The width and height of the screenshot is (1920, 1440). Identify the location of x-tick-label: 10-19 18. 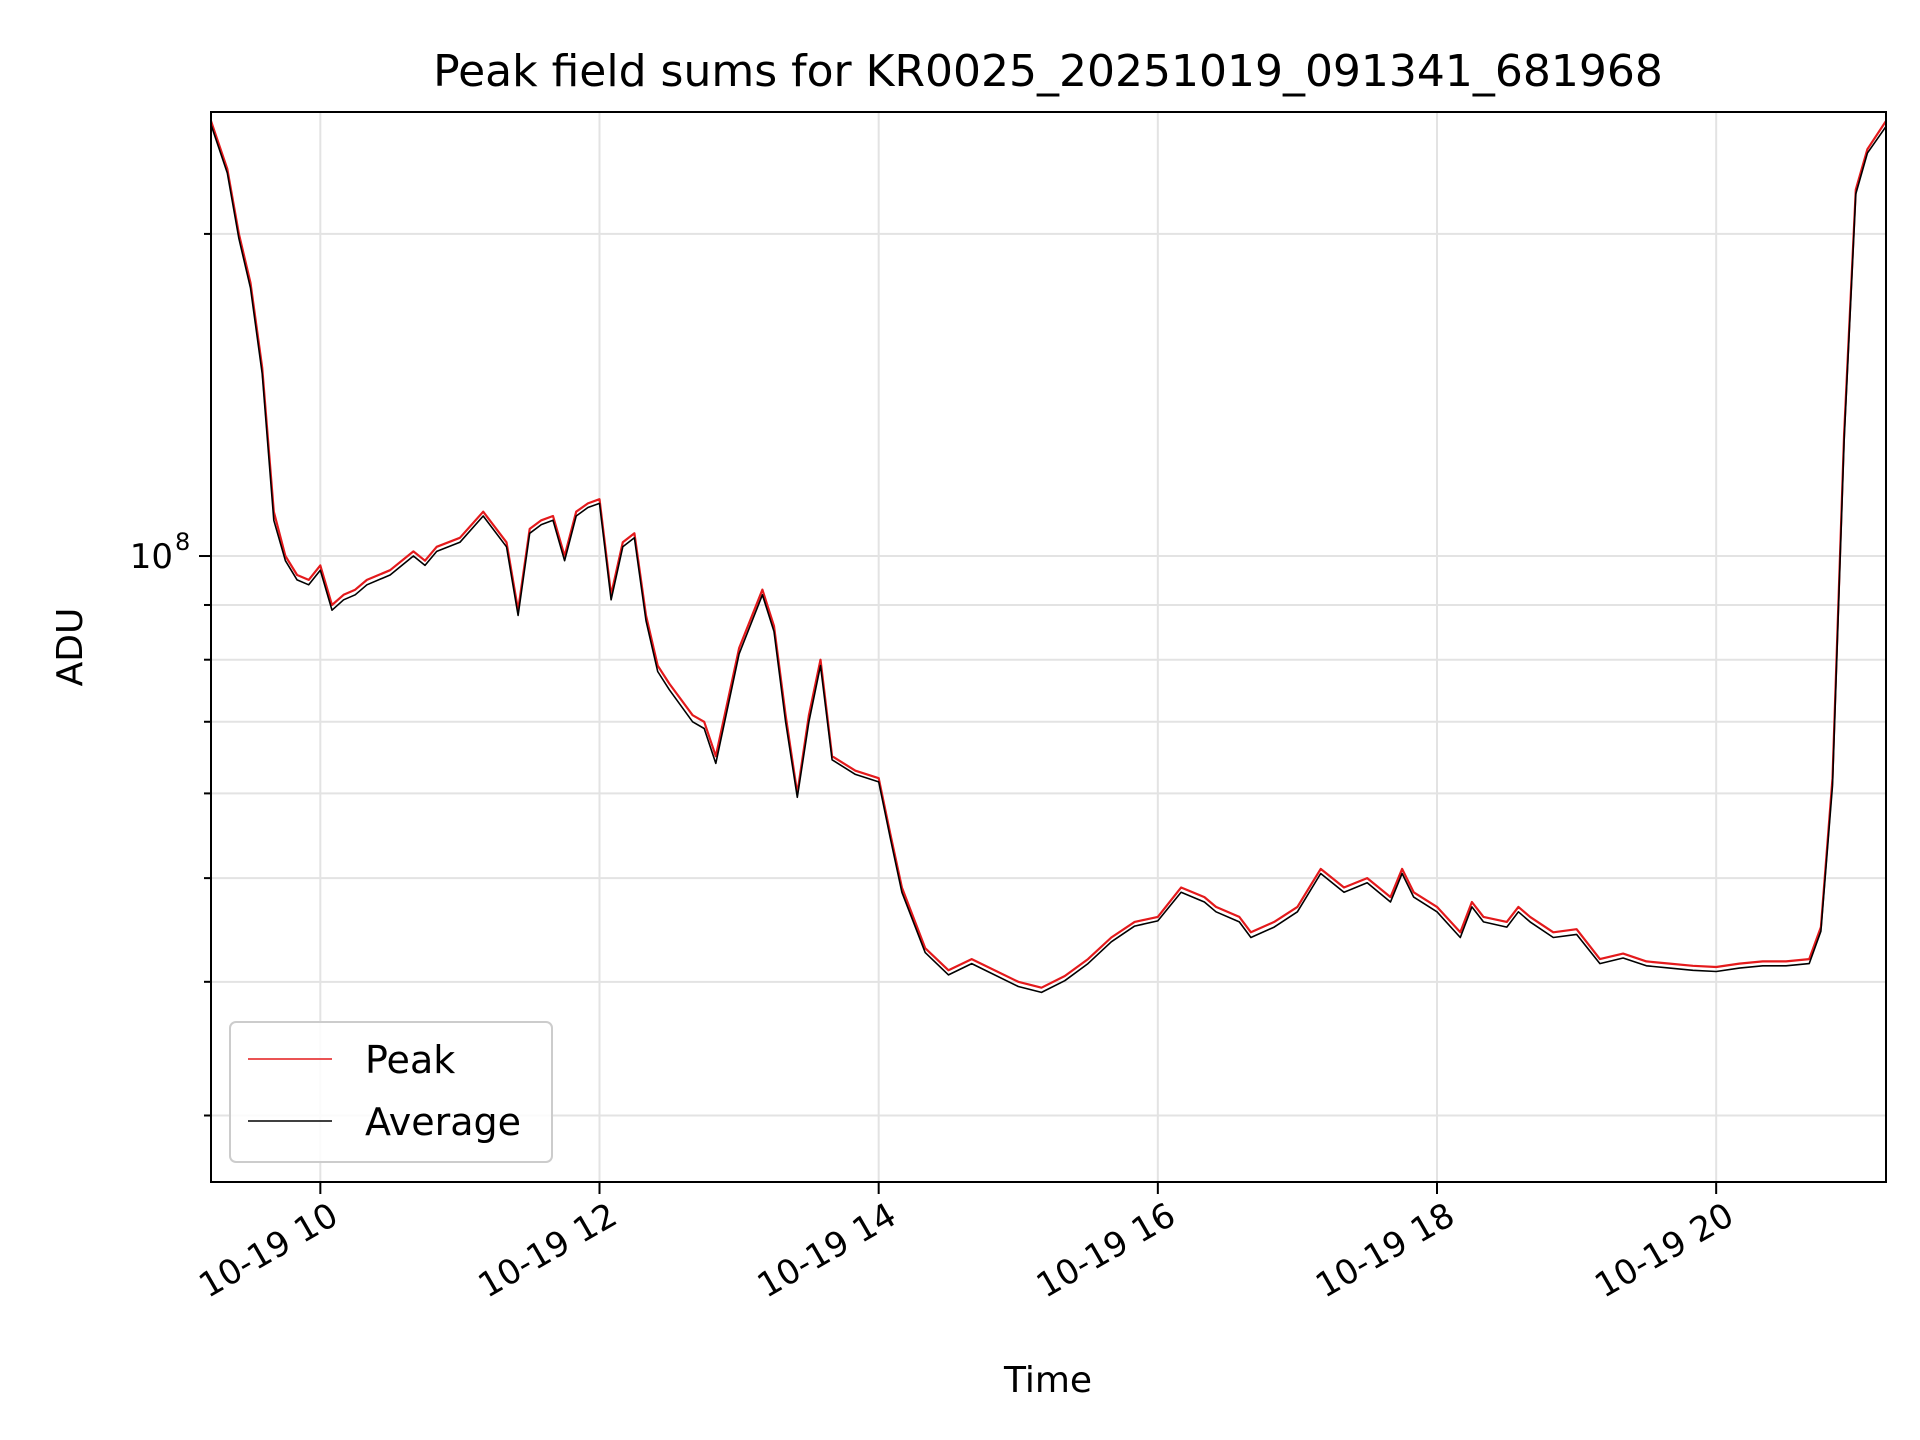
(1385, 1250).